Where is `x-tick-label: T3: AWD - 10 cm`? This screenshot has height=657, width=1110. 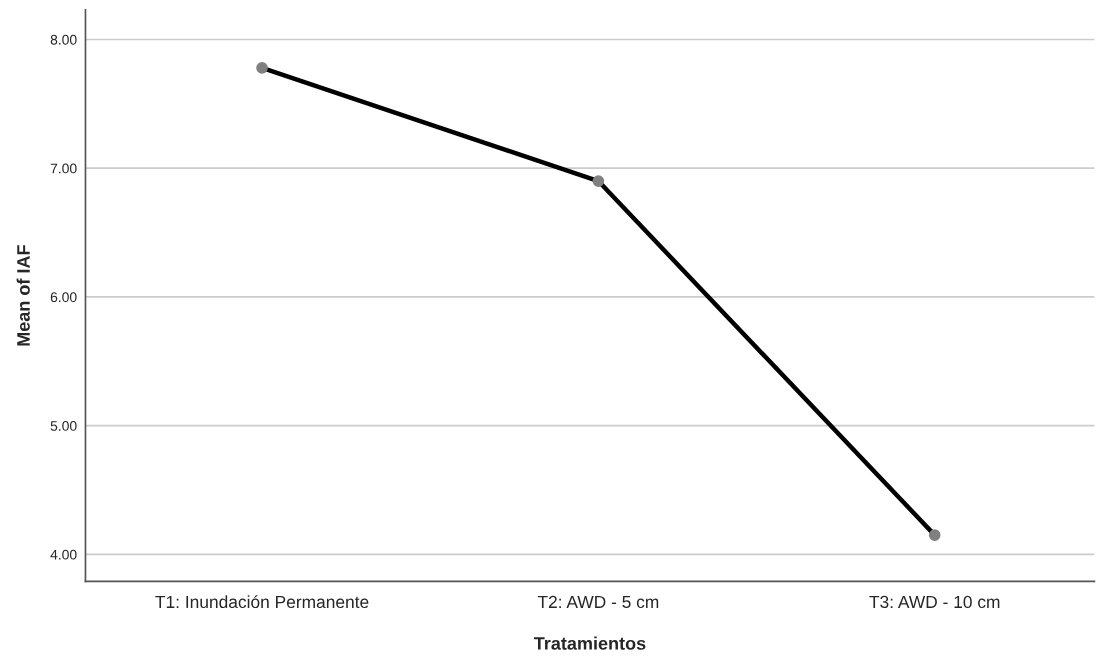
x-tick-label: T3: AWD - 10 cm is located at coordinates (934, 602).